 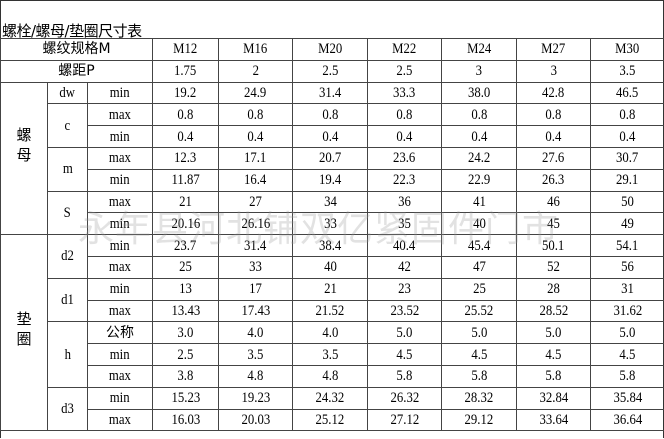 What do you see at coordinates (67, 169) in the screenshot?
I see `param-label: m` at bounding box center [67, 169].